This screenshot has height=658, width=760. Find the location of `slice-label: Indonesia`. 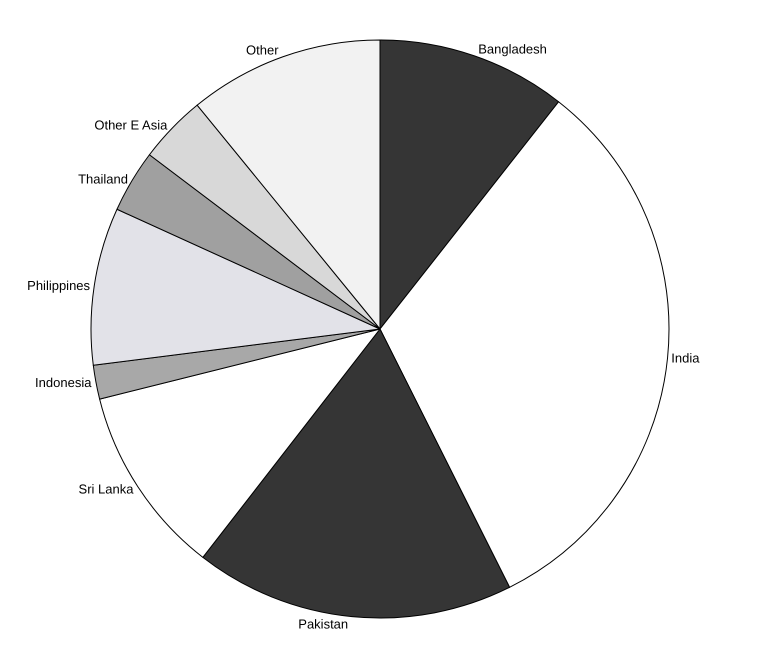

slice-label: Indonesia is located at coordinates (63, 382).